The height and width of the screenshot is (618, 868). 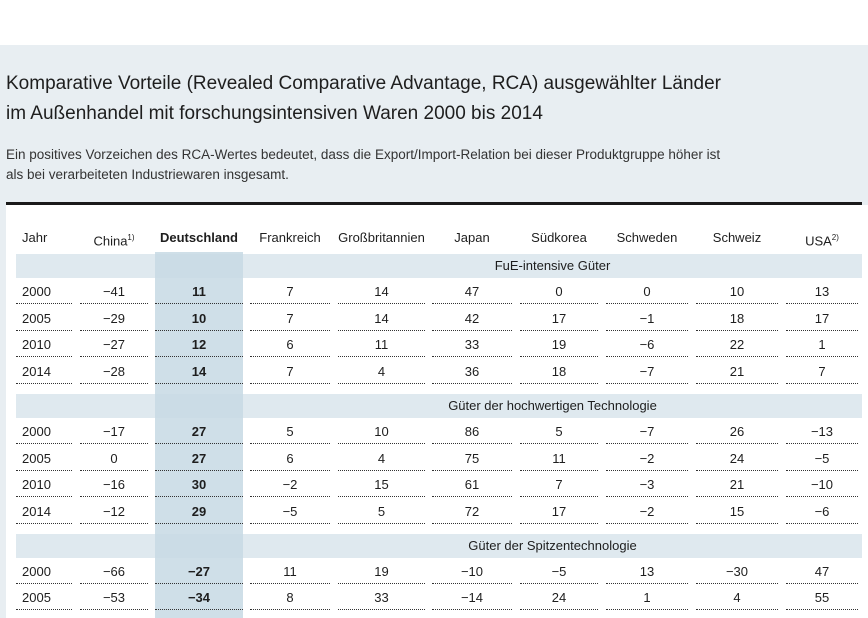 I want to click on cell: 21, so click(x=737, y=485).